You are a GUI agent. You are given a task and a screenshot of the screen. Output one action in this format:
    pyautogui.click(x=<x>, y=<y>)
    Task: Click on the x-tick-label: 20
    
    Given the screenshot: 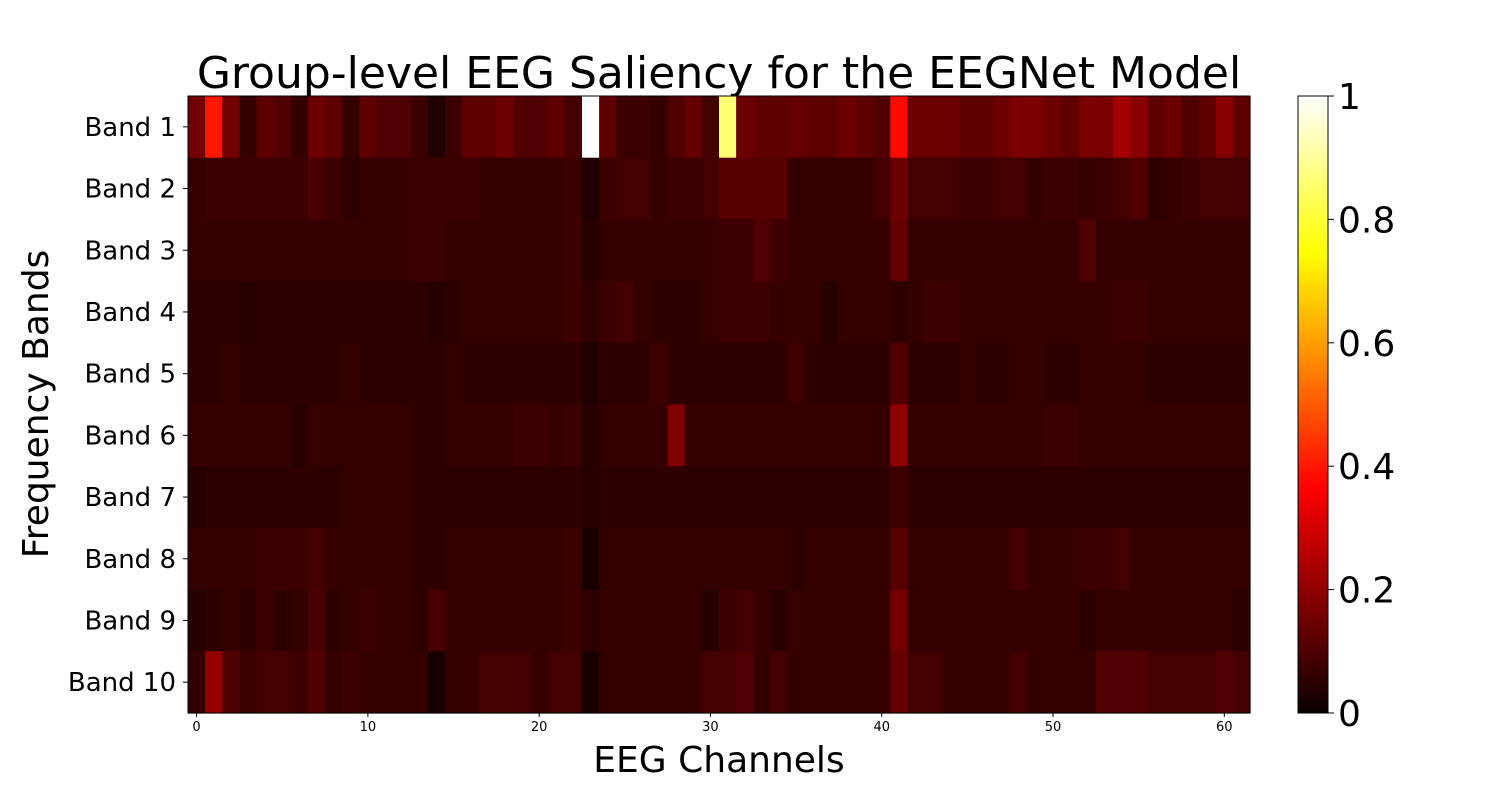 What is the action you would take?
    pyautogui.click(x=539, y=727)
    